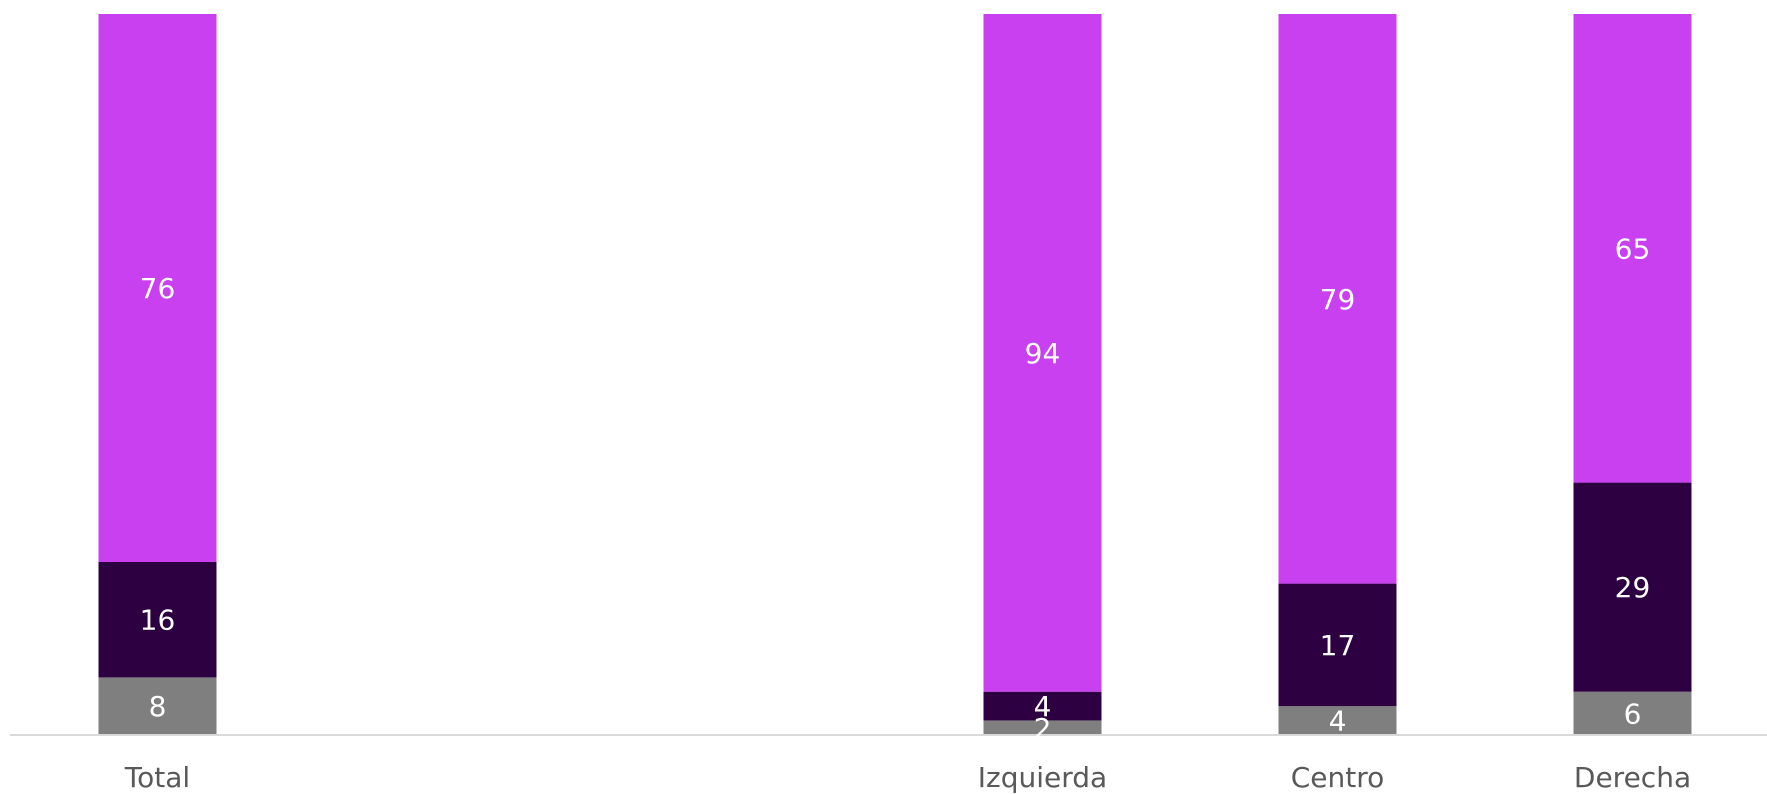 This screenshot has height=794, width=1767. I want to click on data-label-izquierda-0: 2, so click(1043, 728).